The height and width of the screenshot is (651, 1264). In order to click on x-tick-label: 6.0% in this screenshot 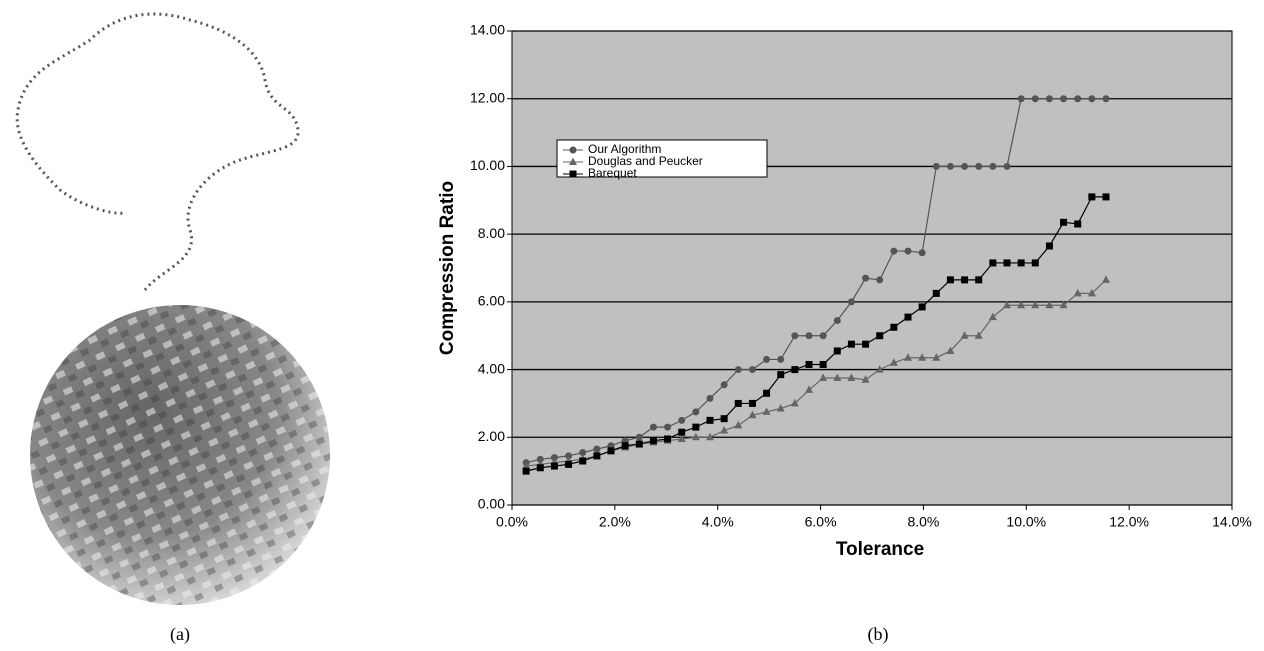, I will do `click(821, 522)`.